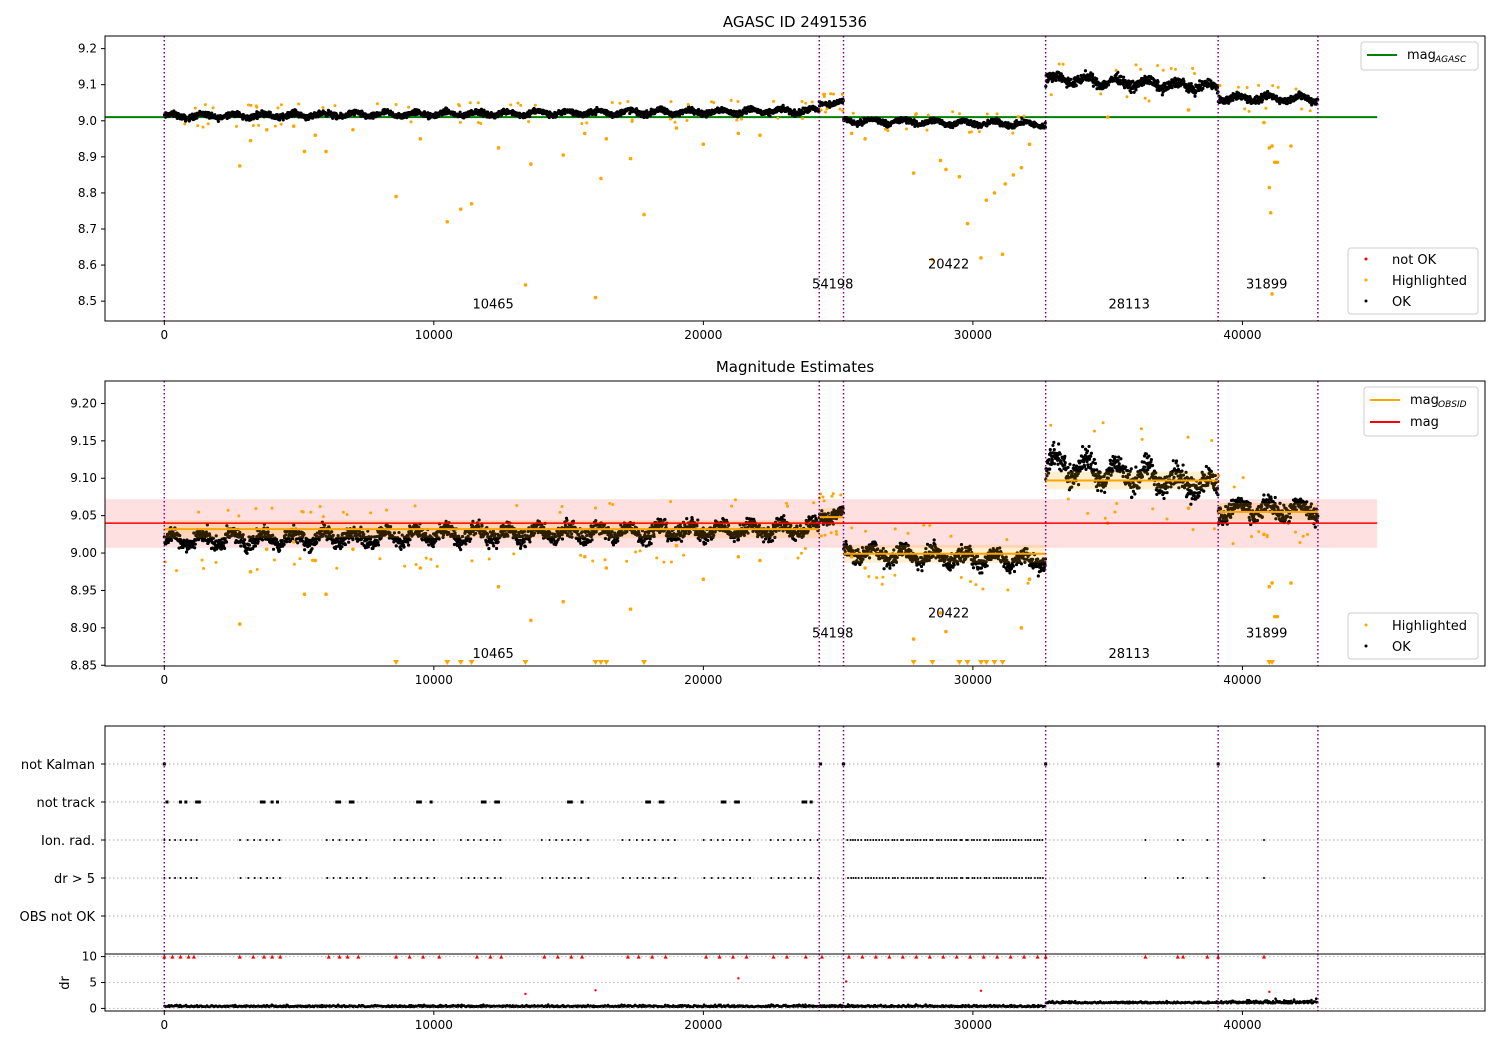  I want to click on agasc-ytick-label: 9.0, so click(87, 121).